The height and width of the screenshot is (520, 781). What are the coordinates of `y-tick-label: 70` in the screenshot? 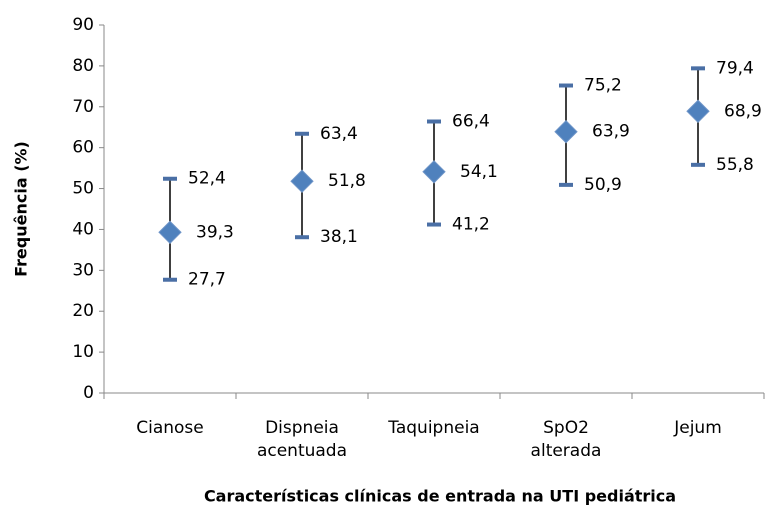 It's located at (83, 107).